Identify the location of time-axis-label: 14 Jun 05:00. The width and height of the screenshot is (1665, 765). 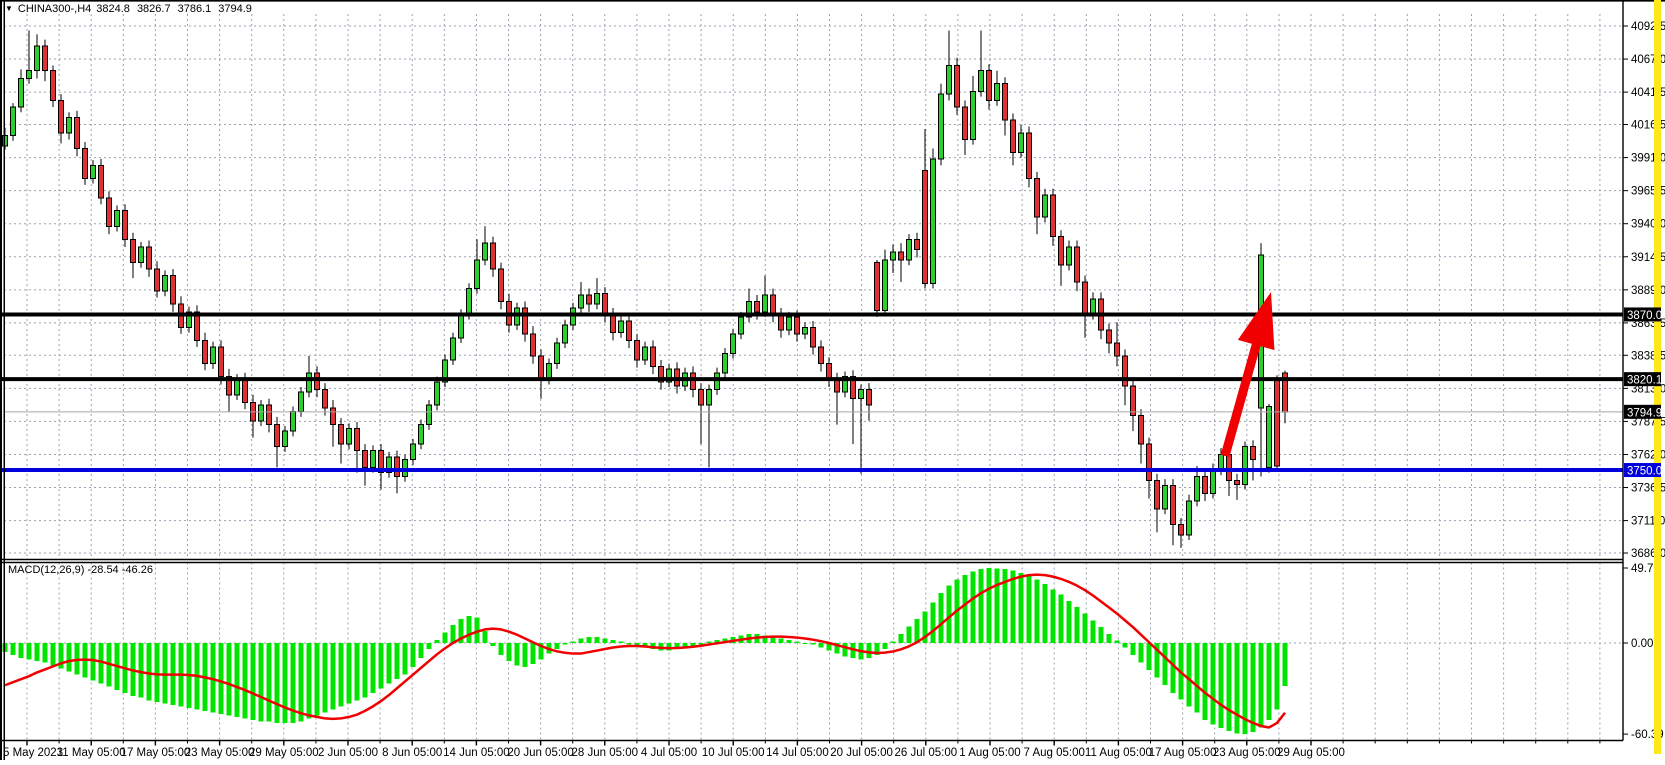
(476, 753).